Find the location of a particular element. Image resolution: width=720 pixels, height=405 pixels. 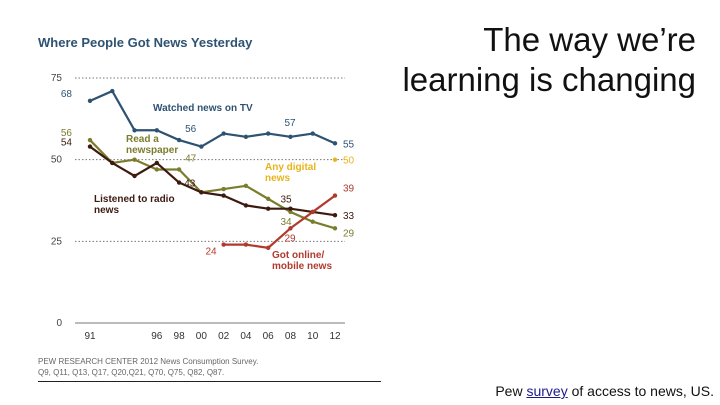

data-label-2-0: 56 is located at coordinates (67, 133).